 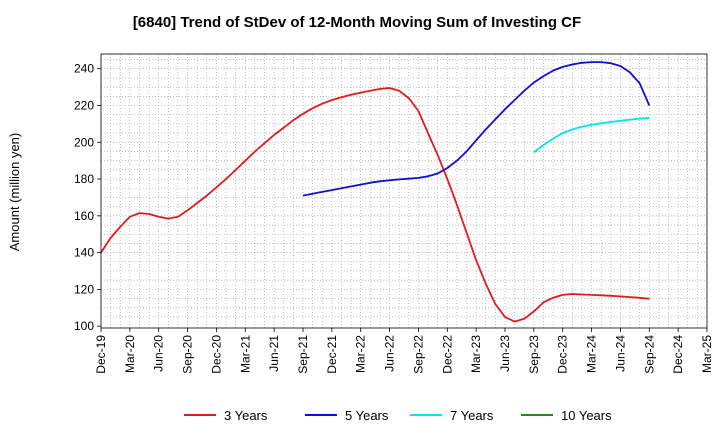 What do you see at coordinates (188, 354) in the screenshot?
I see `x-tick-label: Sep-20` at bounding box center [188, 354].